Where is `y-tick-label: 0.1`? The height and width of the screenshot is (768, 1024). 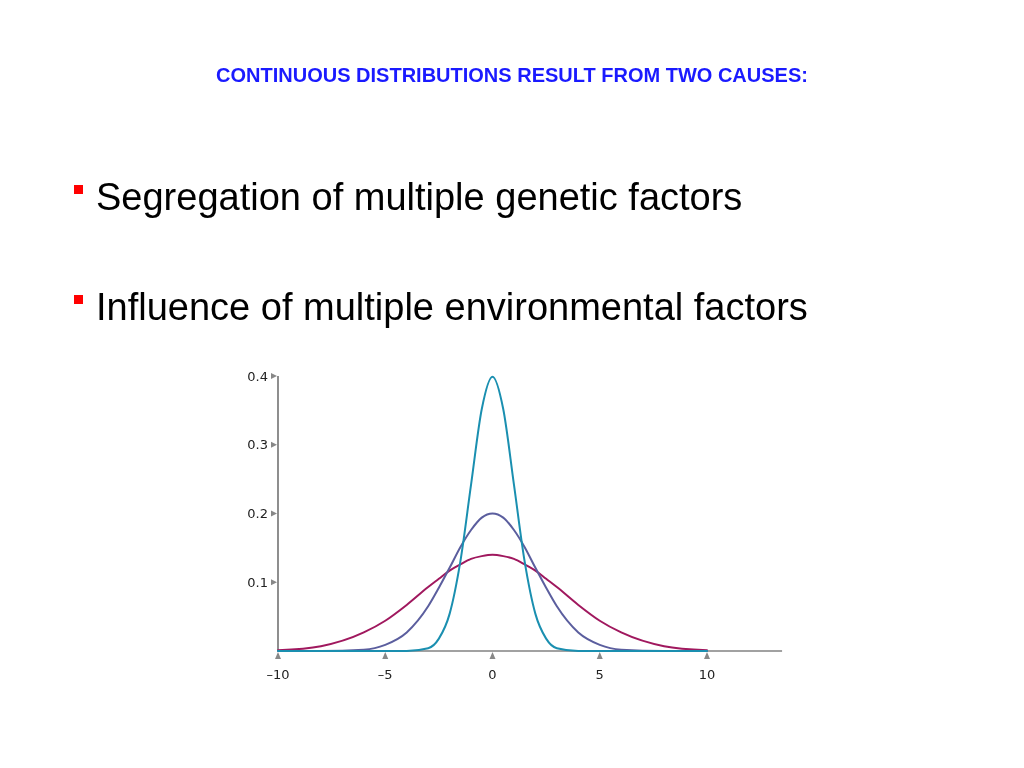 y-tick-label: 0.1 is located at coordinates (257, 582).